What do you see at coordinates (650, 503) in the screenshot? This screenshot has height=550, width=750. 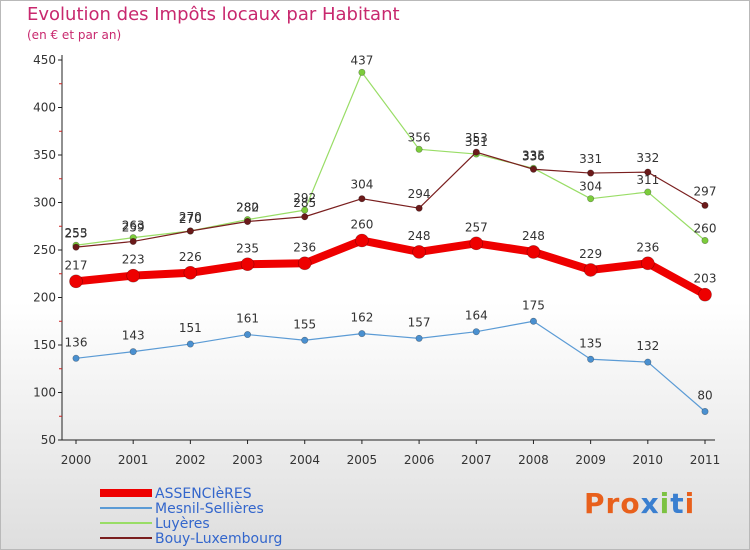 I see `logo-letter: x` at bounding box center [650, 503].